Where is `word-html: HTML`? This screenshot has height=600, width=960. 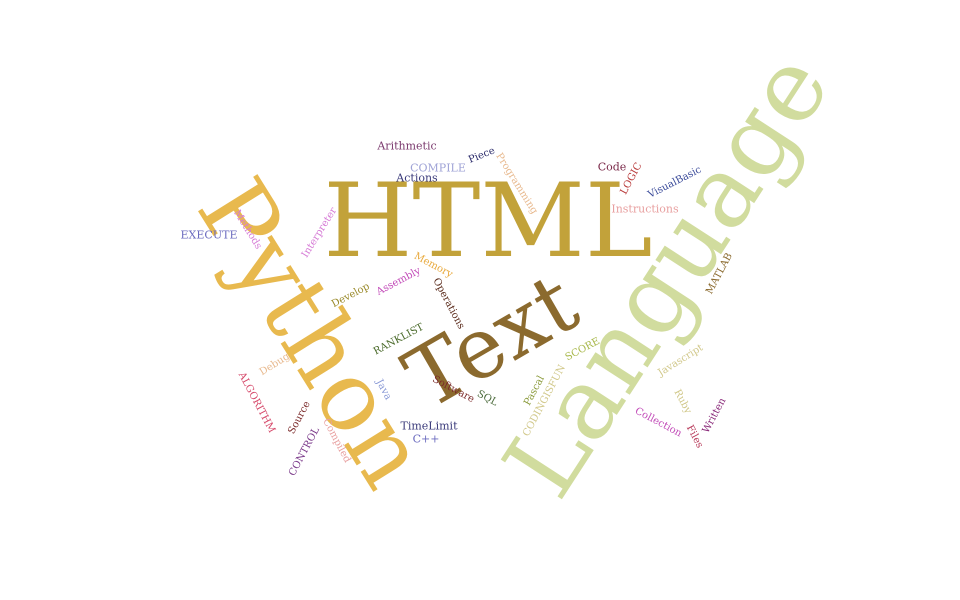
word-html: HTML is located at coordinates (488, 221).